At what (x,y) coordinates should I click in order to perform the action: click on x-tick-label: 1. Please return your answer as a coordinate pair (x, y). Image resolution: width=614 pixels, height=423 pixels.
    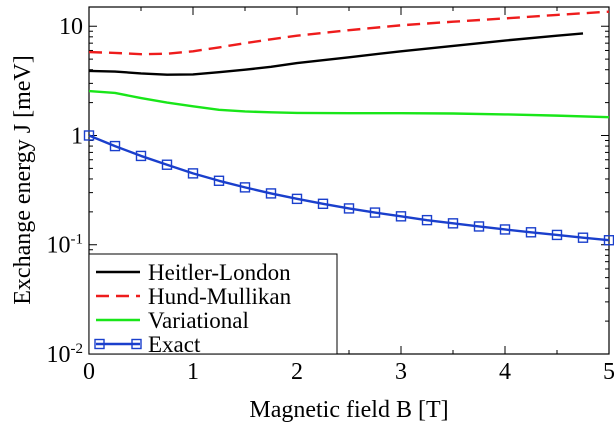
    Looking at the image, I should click on (193, 372).